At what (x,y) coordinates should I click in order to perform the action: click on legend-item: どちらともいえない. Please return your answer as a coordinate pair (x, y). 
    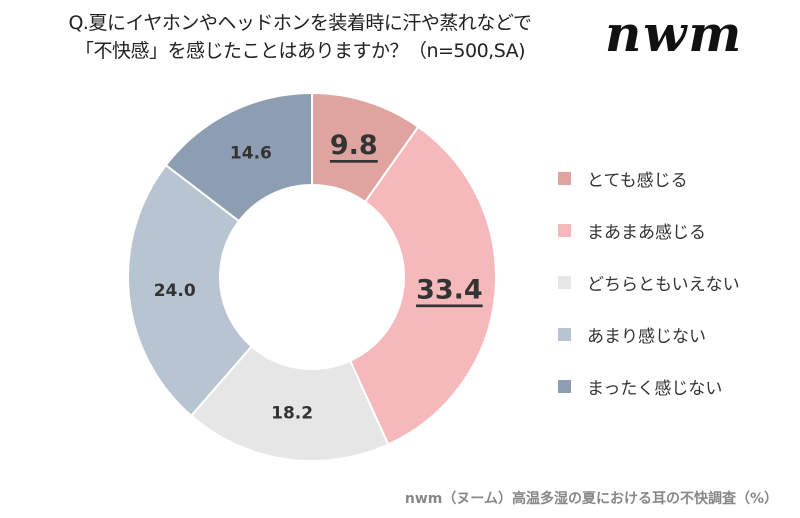
    Looking at the image, I should click on (649, 282).